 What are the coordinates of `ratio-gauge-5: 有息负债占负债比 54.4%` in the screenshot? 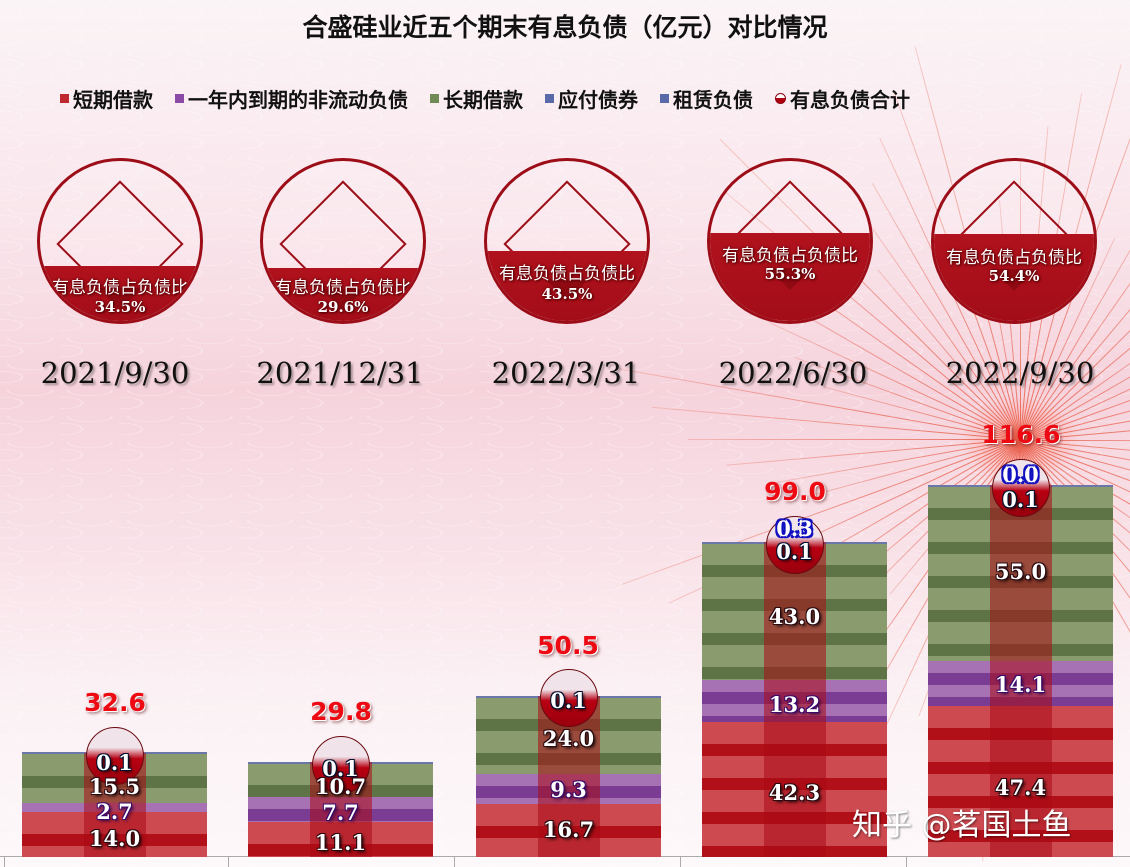 It's located at (1014, 241).